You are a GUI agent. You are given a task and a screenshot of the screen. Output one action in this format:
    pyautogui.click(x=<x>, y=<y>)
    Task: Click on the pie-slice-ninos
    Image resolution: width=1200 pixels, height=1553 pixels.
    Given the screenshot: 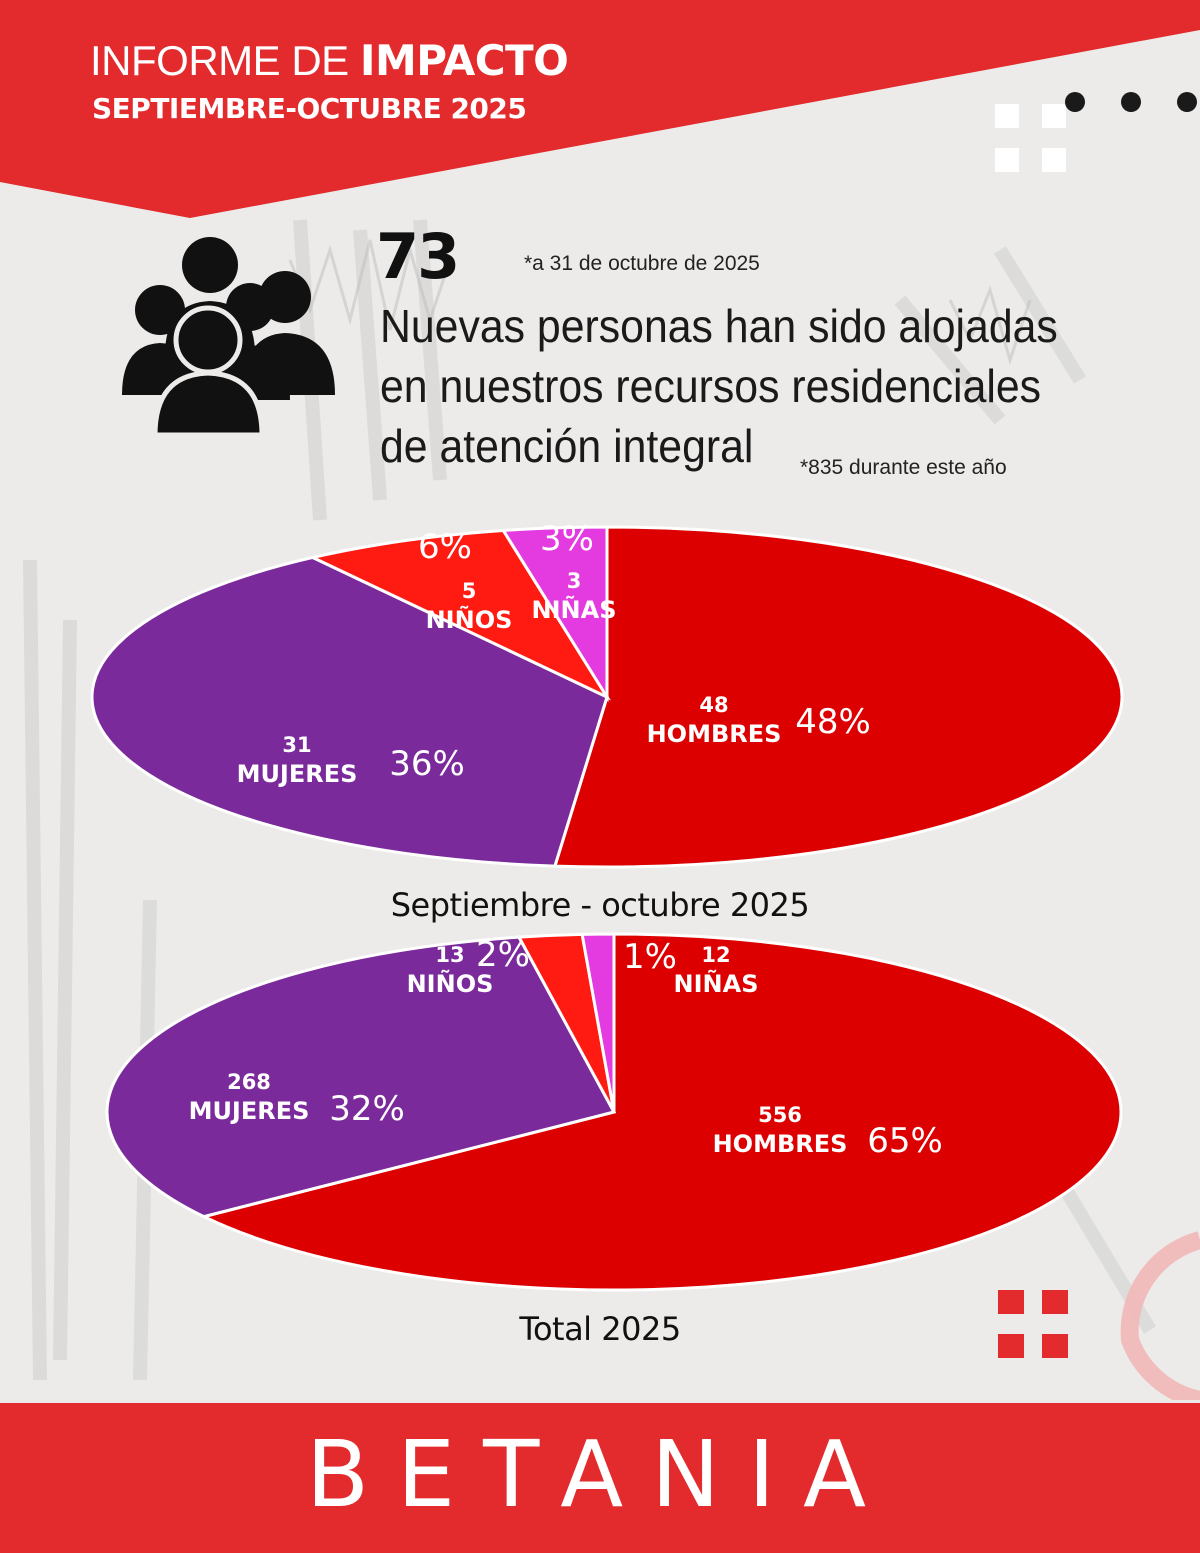 What is the action you would take?
    pyautogui.click(x=459, y=614)
    